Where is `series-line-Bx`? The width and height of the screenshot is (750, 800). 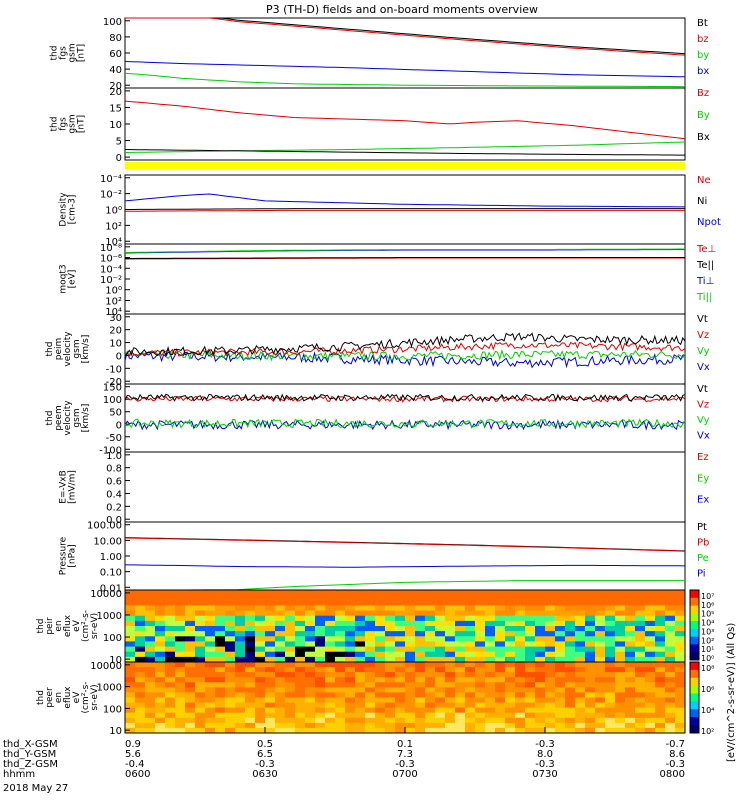
series-line-Bx is located at coordinates (404, 152).